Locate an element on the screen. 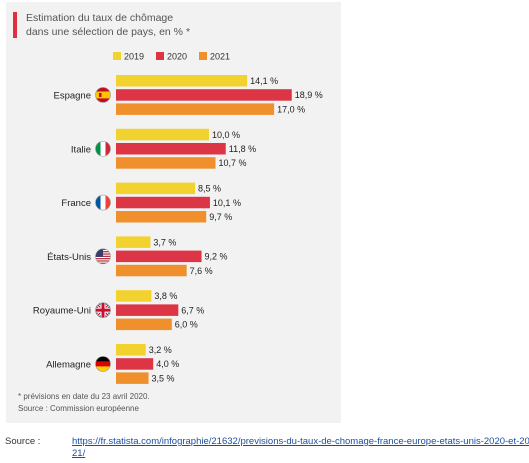  legend-label-2021: 2021 is located at coordinates (220, 57).